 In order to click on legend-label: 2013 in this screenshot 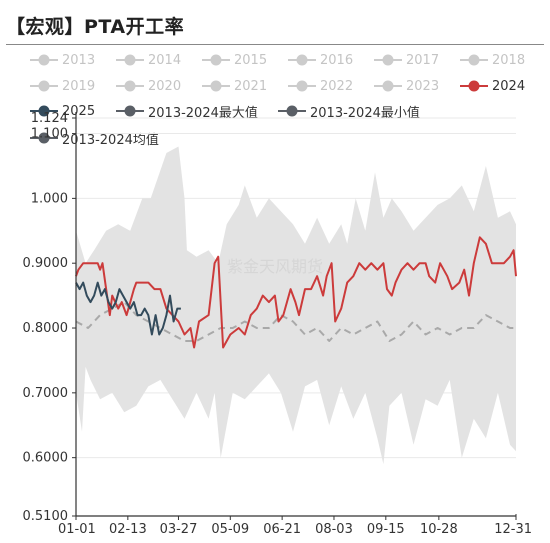, I will do `click(79, 60)`.